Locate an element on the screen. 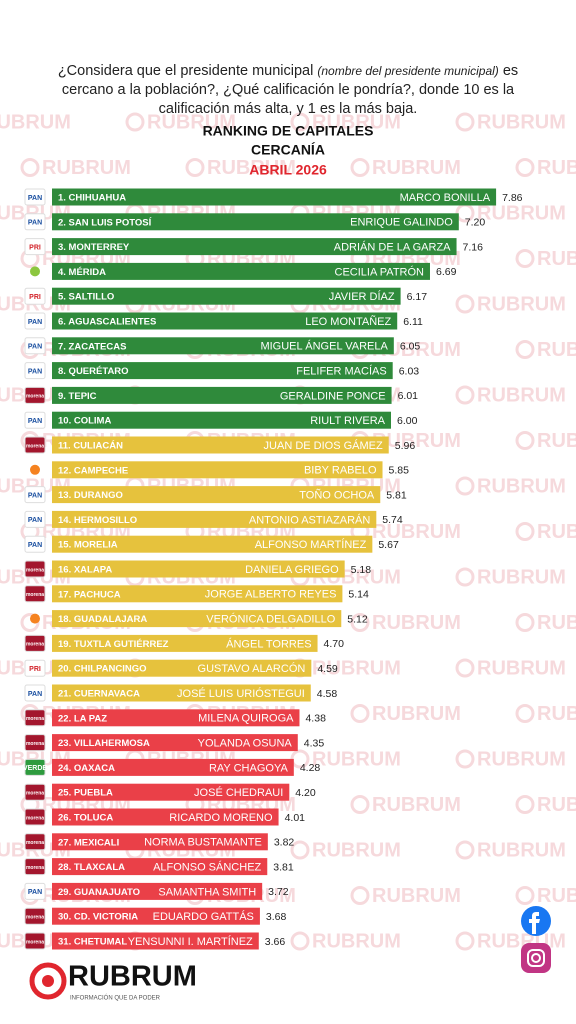  question-italic: (nombre del presidente municipal) is located at coordinates (408, 71).